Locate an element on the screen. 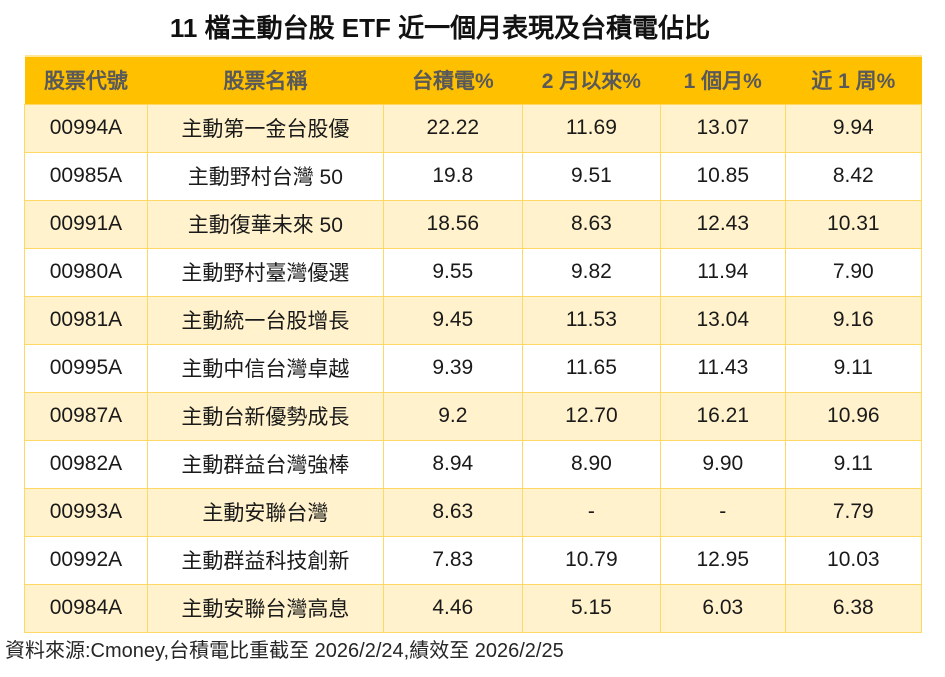 The width and height of the screenshot is (945, 677). stock-name-cell: 主動第一金台股優 is located at coordinates (265, 128).